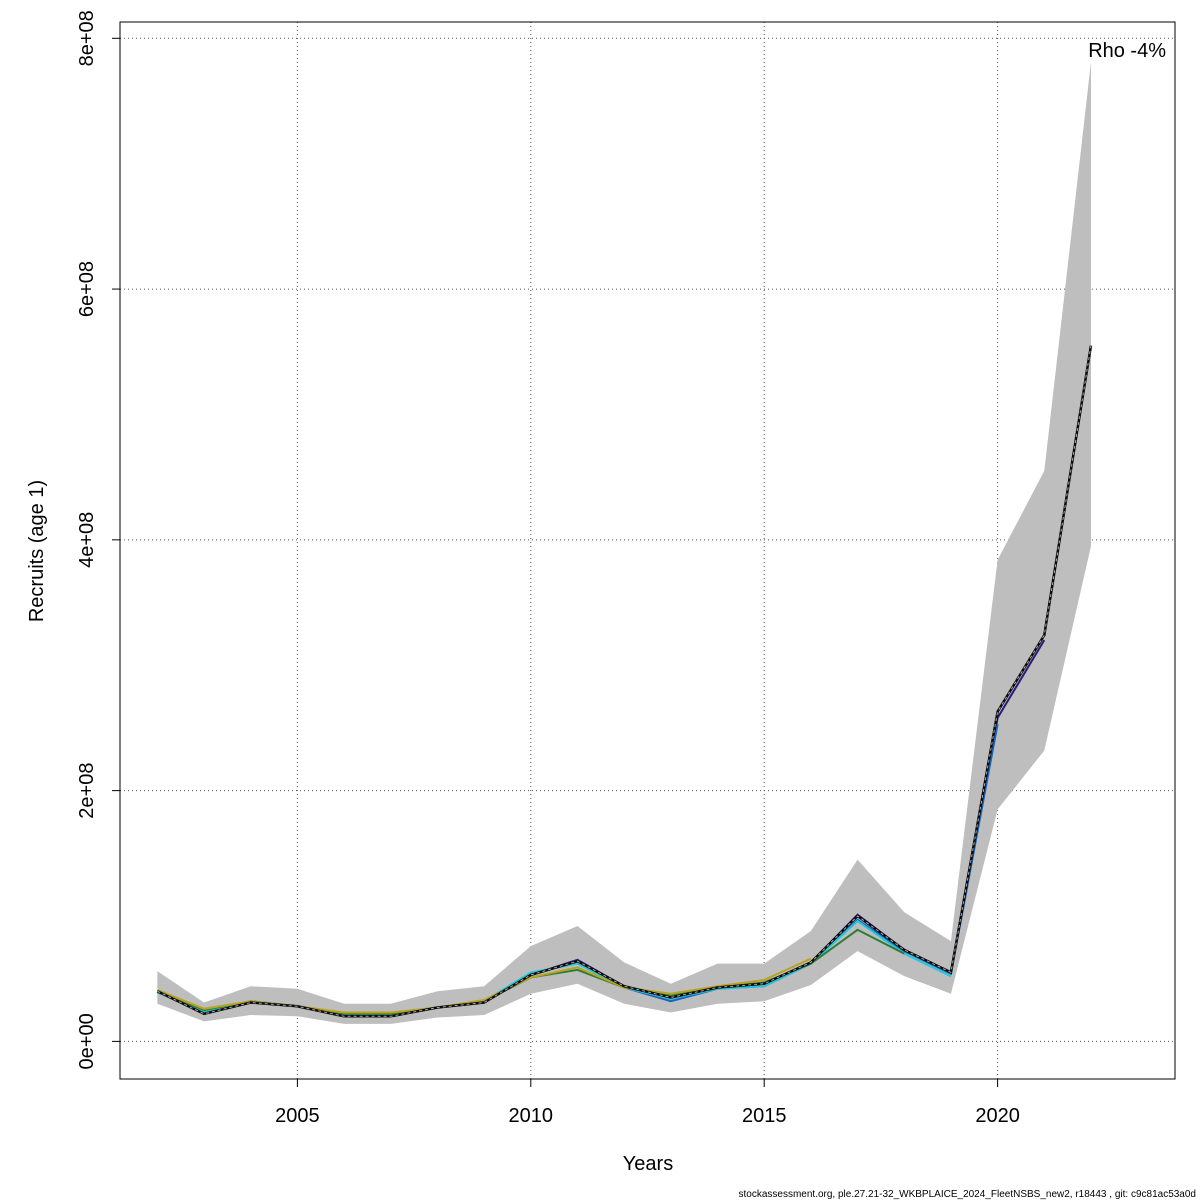 The image size is (1200, 1200). I want to click on y-axis: 0e+00 2e+08 4e+08 6e+08 8e+08, so click(98, 539).